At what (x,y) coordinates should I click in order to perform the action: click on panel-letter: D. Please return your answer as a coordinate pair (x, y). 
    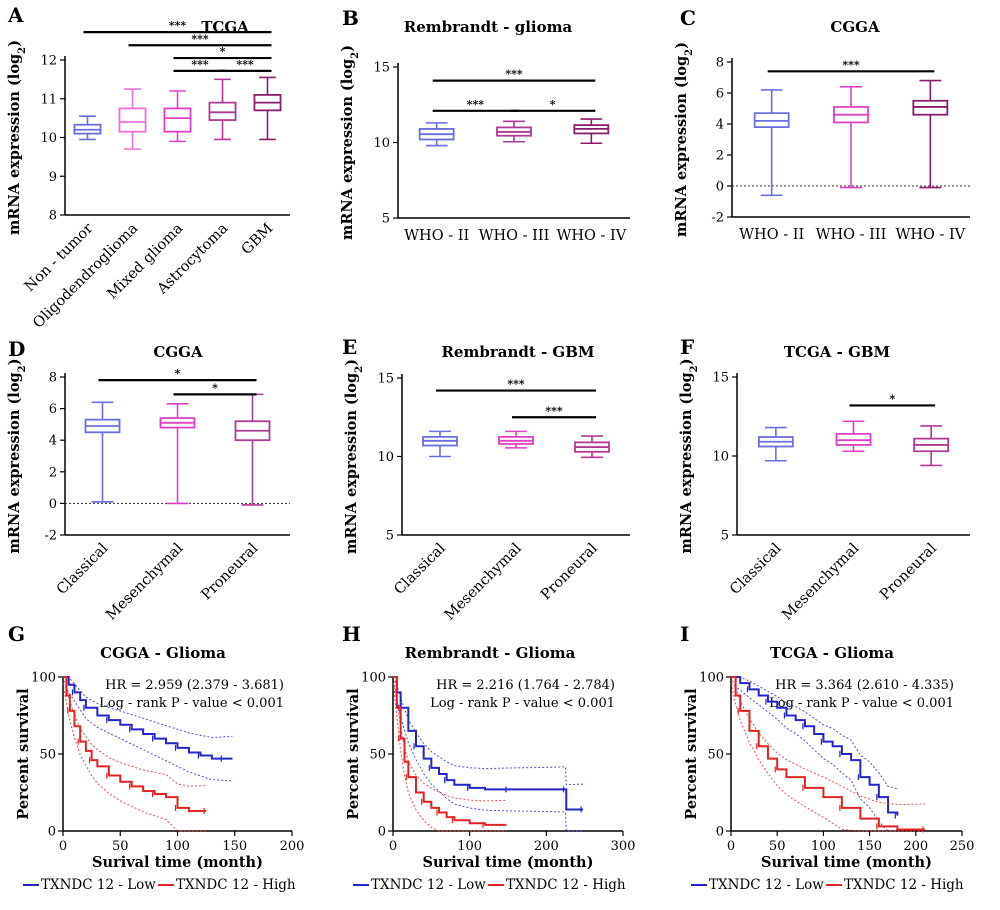
    Looking at the image, I should click on (16, 349).